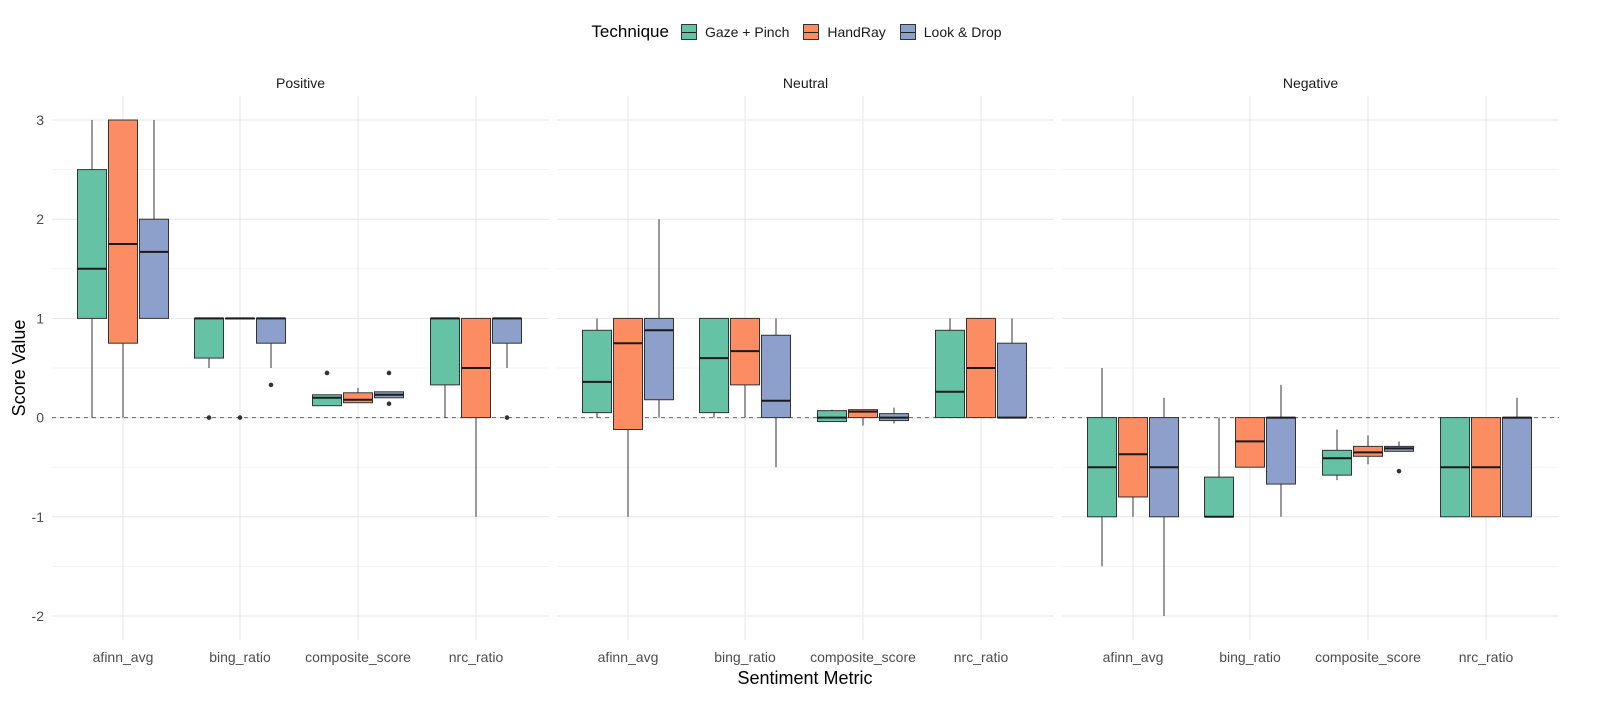  I want to click on legend-item-gaze-pinch: Gaze + Pinch, so click(735, 32).